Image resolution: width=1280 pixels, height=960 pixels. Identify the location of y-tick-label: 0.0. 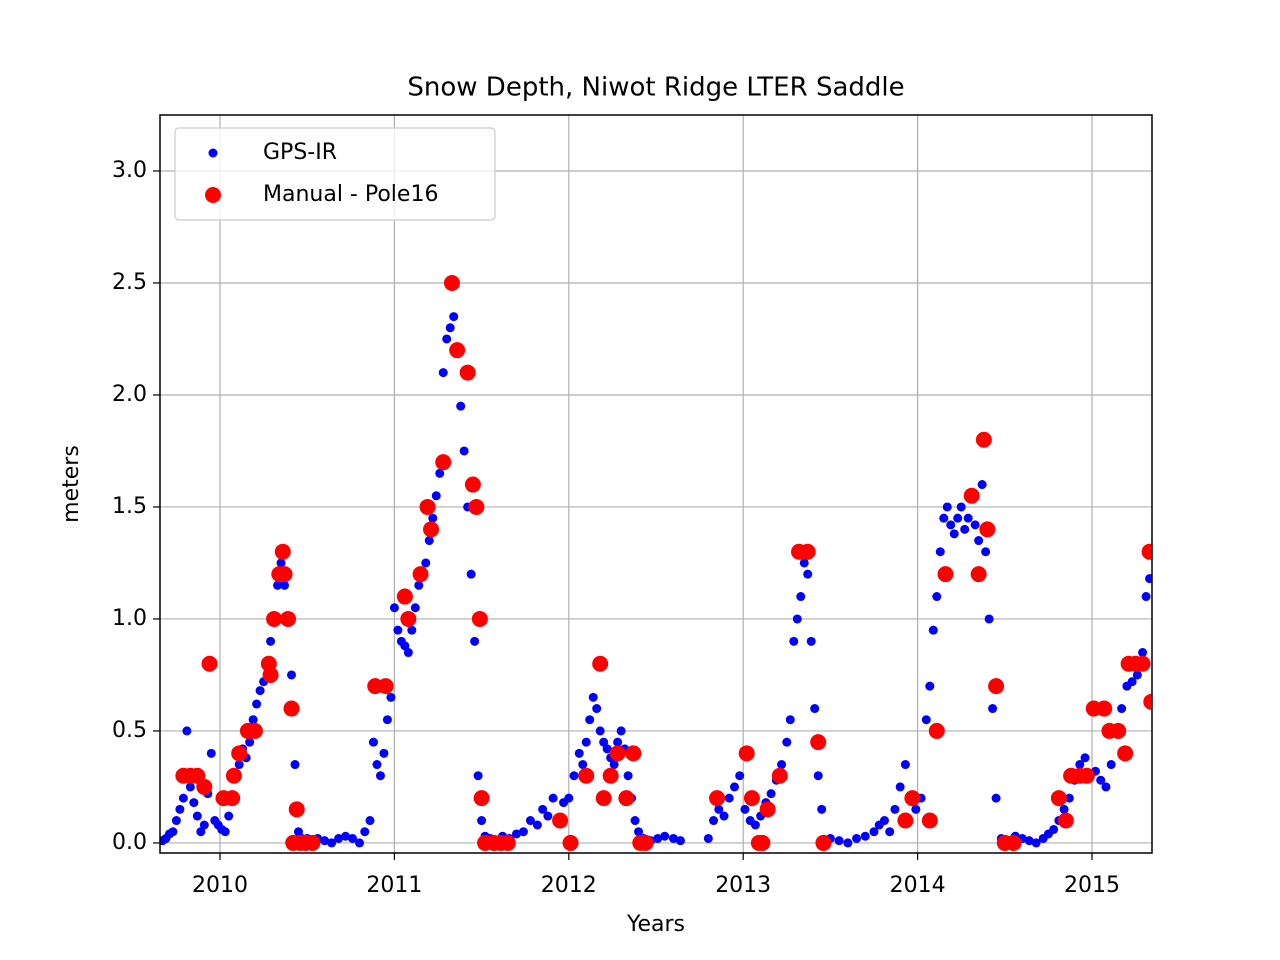
(129, 842).